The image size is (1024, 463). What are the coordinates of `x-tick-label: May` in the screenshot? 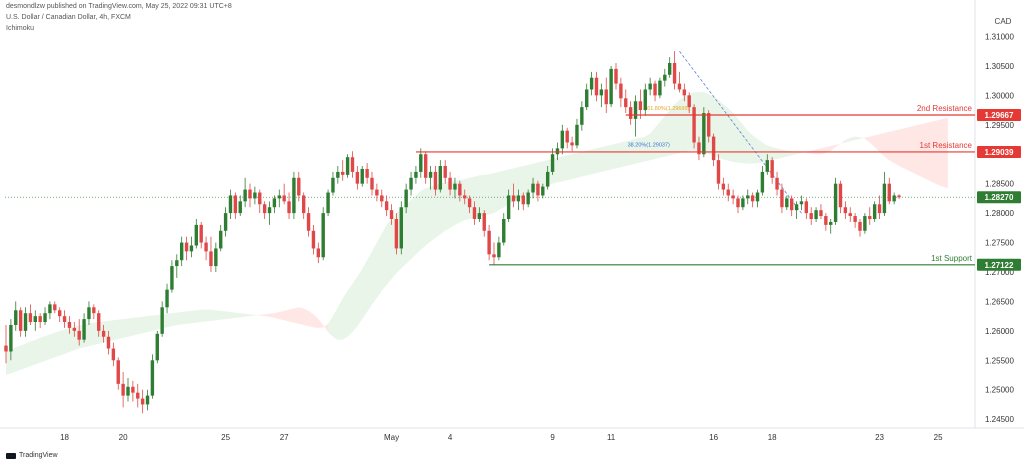 It's located at (391, 437).